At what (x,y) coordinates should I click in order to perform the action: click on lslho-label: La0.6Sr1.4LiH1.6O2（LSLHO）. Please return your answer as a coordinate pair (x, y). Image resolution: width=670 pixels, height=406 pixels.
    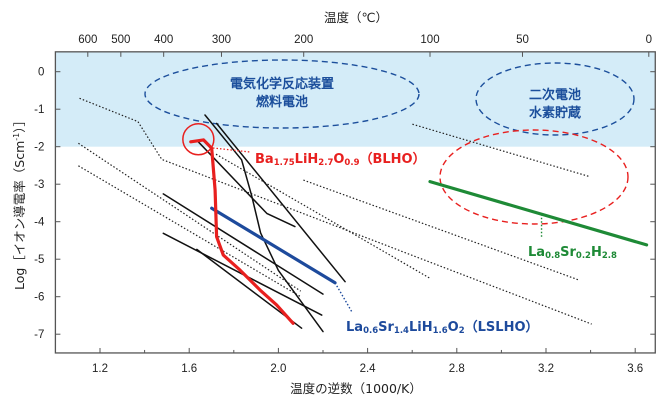
    Looking at the image, I should click on (442, 327).